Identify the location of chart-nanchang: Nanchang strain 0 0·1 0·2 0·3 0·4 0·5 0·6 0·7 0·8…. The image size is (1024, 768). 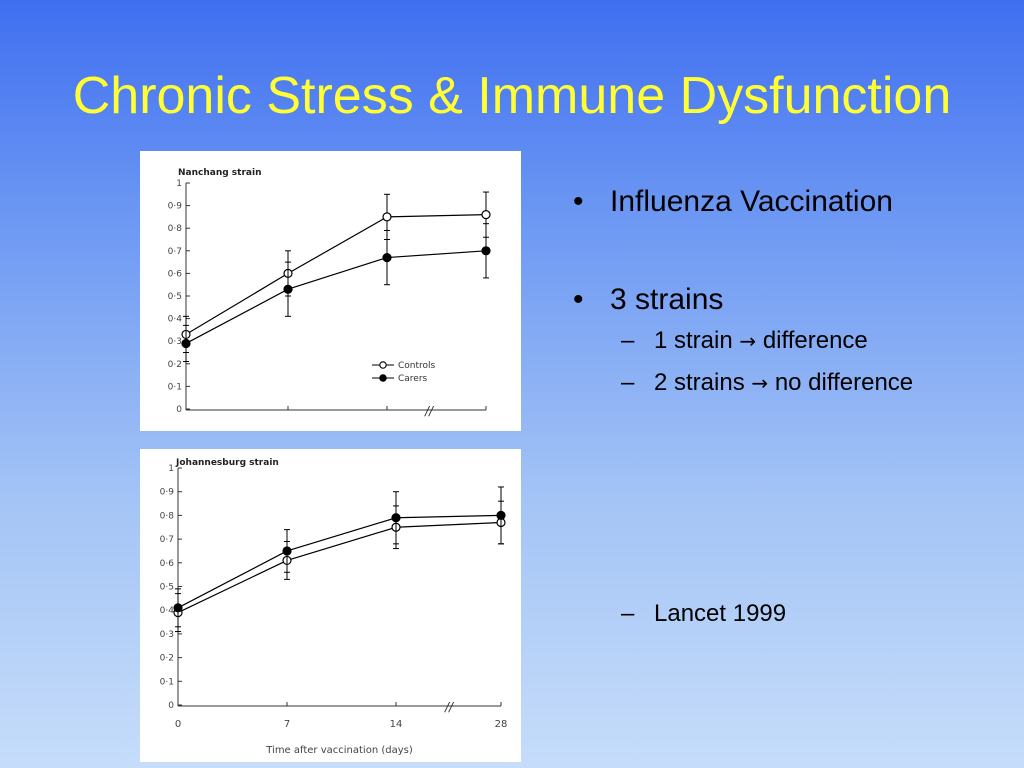
(330, 291).